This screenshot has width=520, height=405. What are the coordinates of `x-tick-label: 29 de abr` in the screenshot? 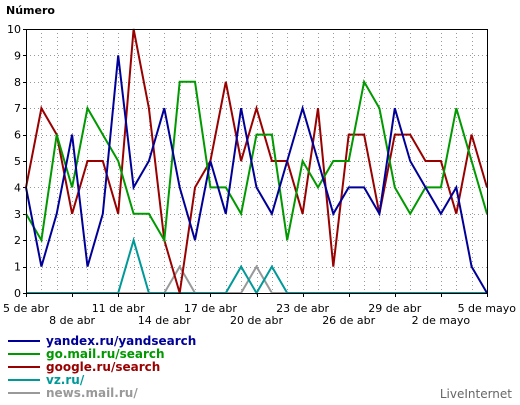 It's located at (394, 308).